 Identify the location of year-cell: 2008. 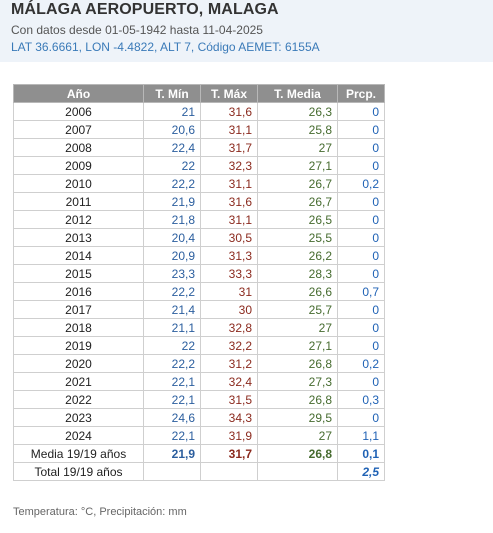
(78, 147).